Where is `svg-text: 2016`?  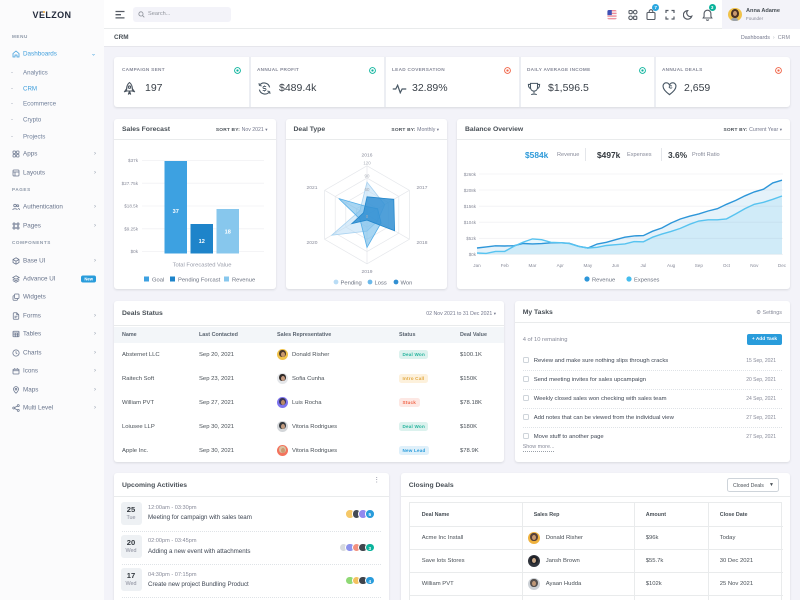
svg-text: 2016 is located at coordinates (366, 156).